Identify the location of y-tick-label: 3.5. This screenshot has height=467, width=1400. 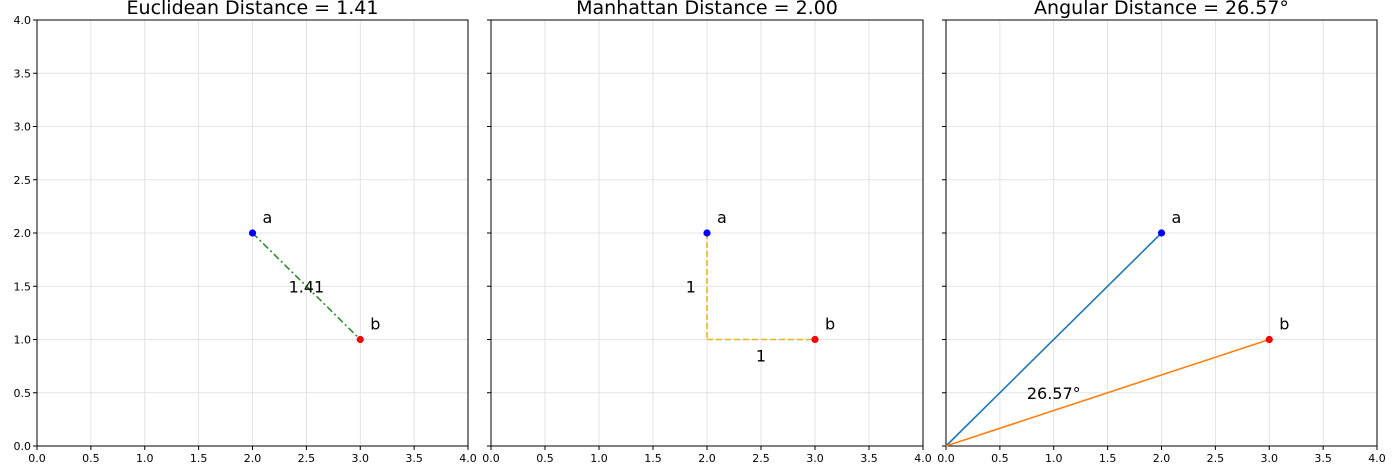
(23, 73).